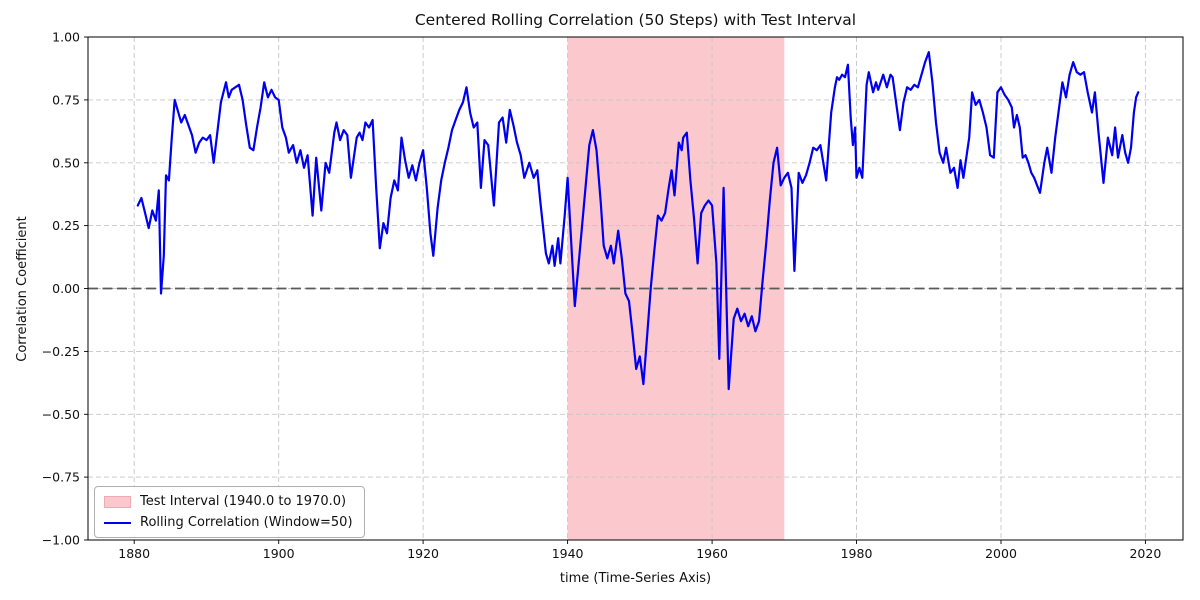  I want to click on y-tick-label: 0.75, so click(66, 99).